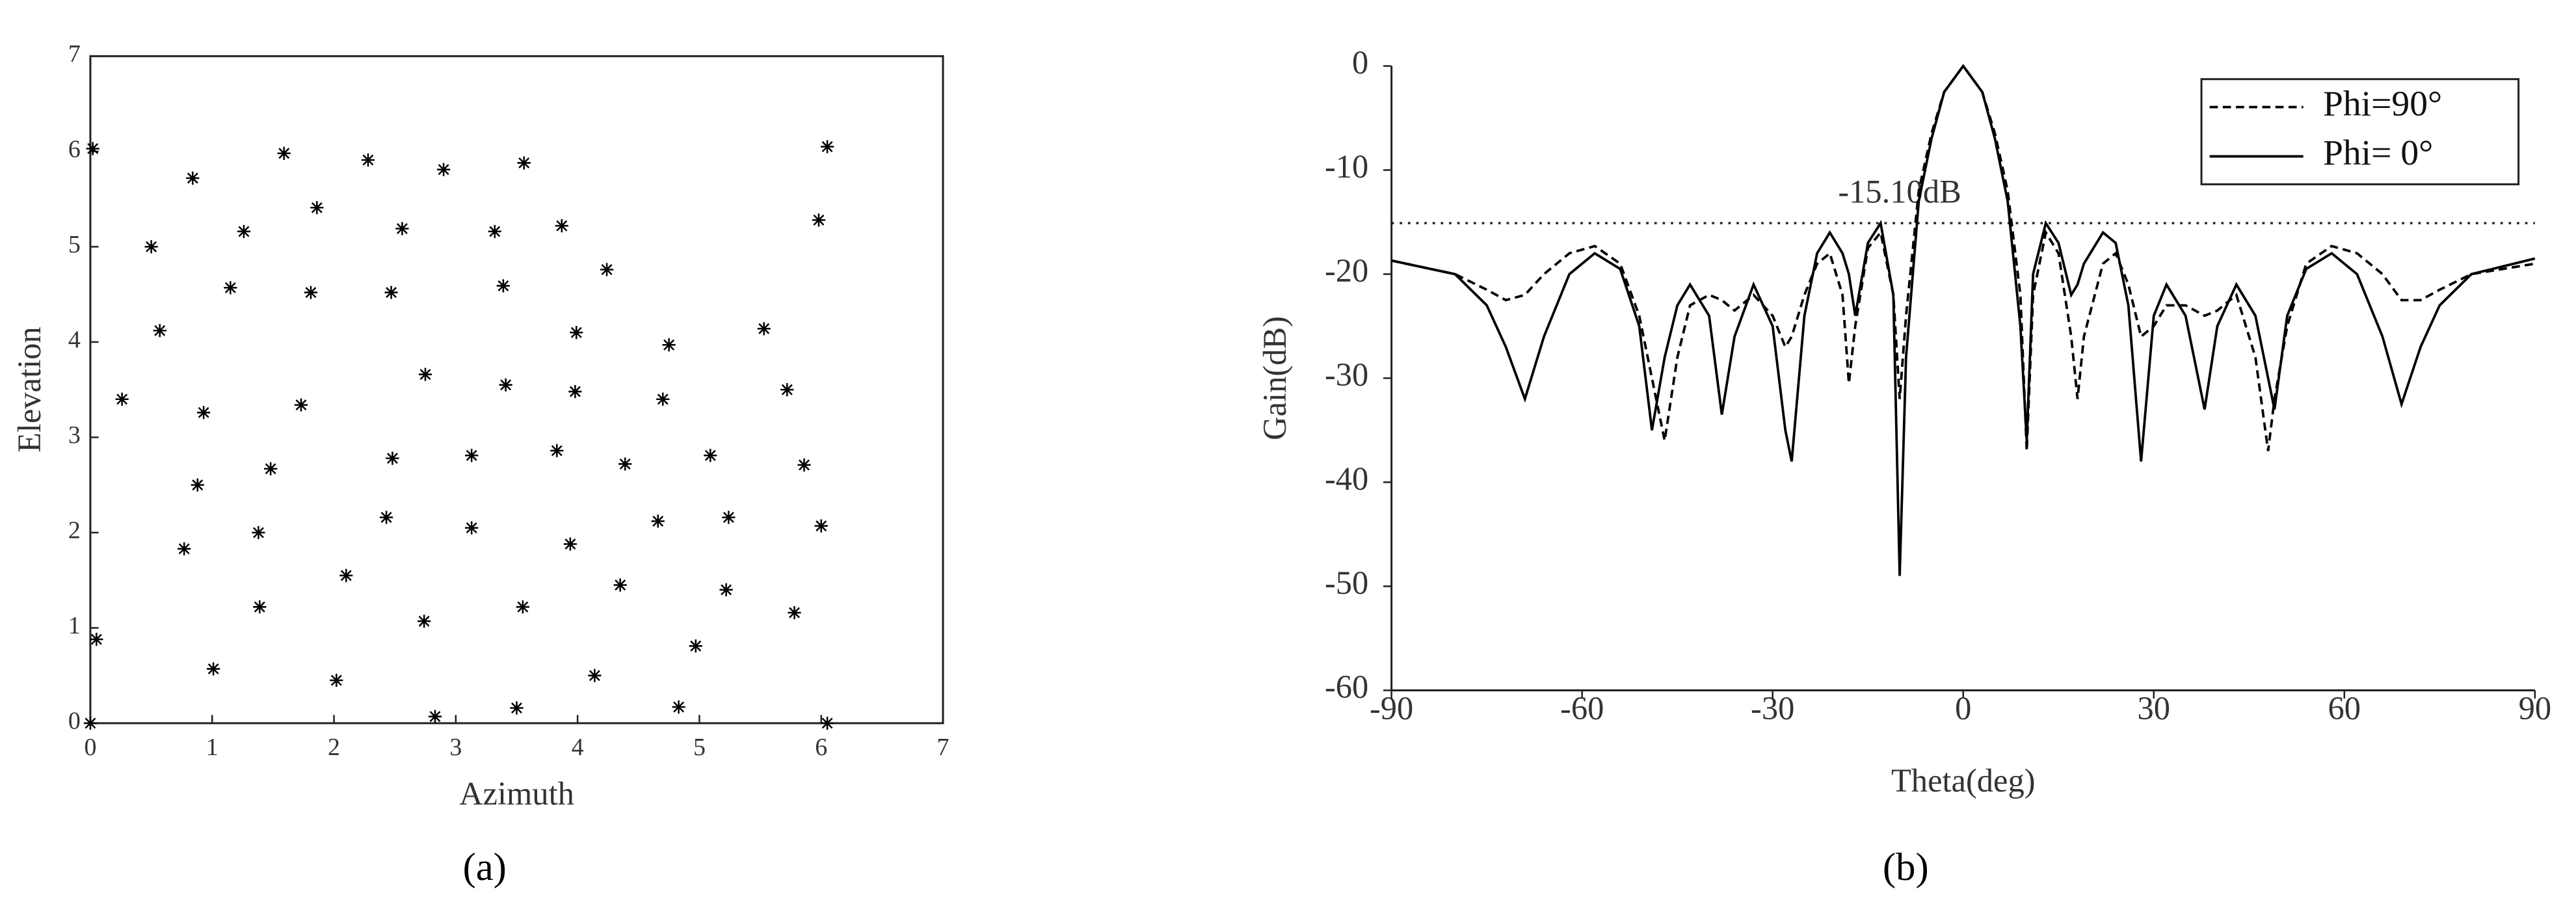 Image resolution: width=2576 pixels, height=919 pixels. What do you see at coordinates (943, 747) in the screenshot?
I see `x-tick-label: 7` at bounding box center [943, 747].